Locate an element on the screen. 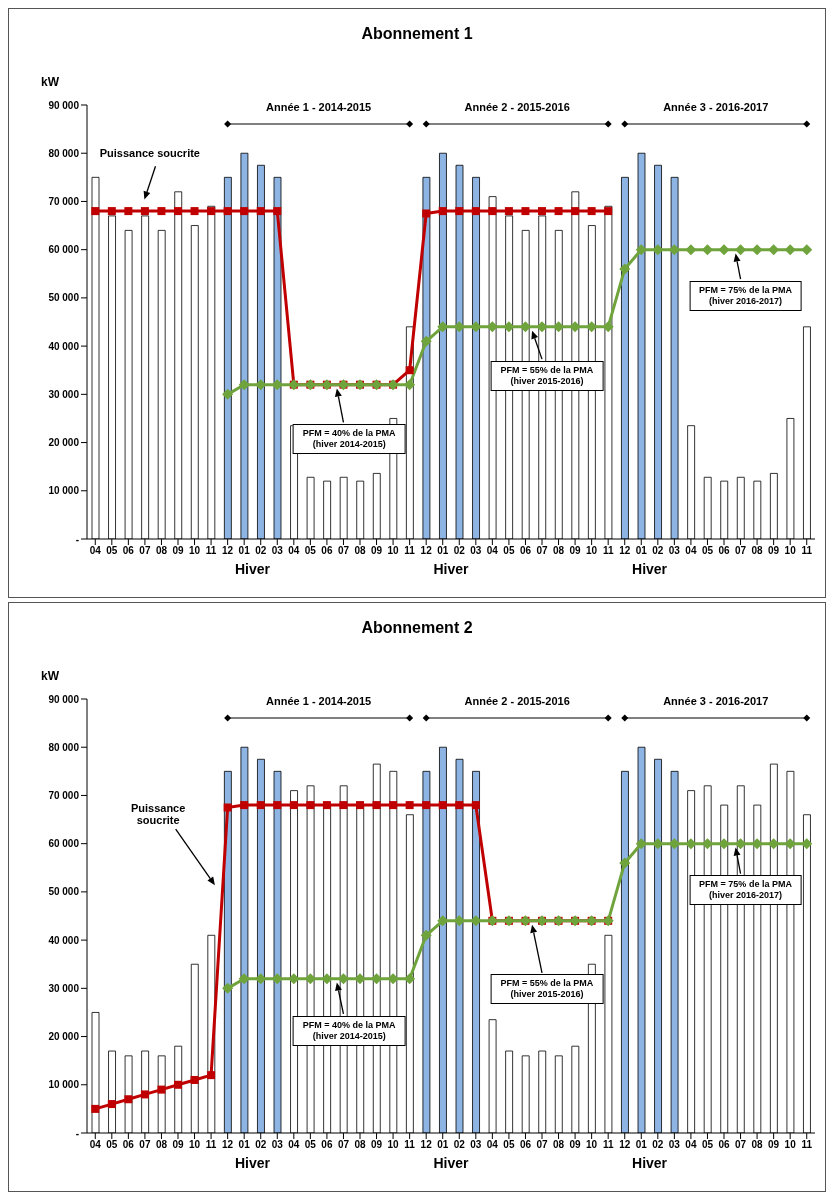 The image size is (832, 1199). annotation: Année 1 - 2014-2015 is located at coordinates (319, 701).